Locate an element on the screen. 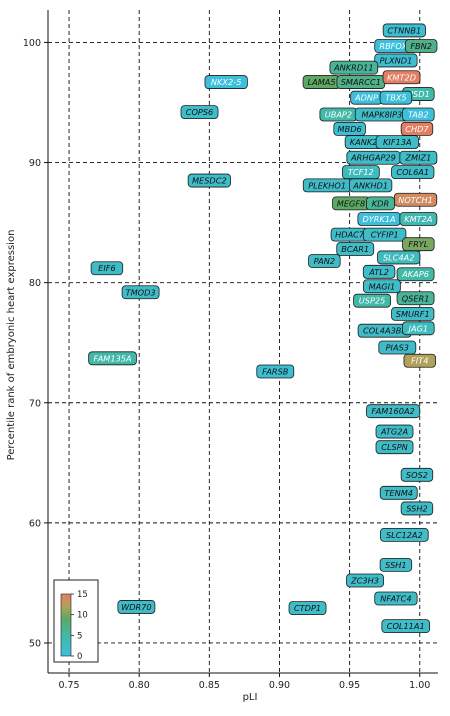 The height and width of the screenshot is (716, 450). gene-point: FAM160A2 is located at coordinates (393, 411).